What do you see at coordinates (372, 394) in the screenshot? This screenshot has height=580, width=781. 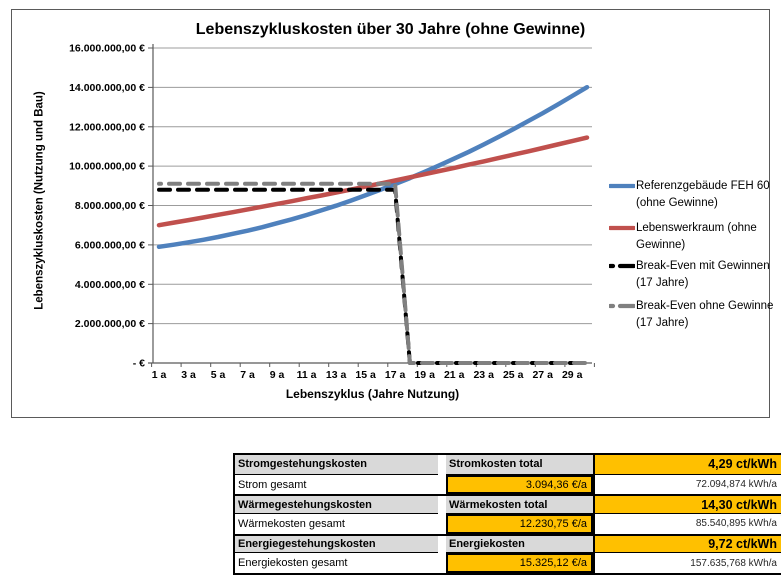 I see `x-axis-title: Lebenszyklus (Jahre Nutzung)` at bounding box center [372, 394].